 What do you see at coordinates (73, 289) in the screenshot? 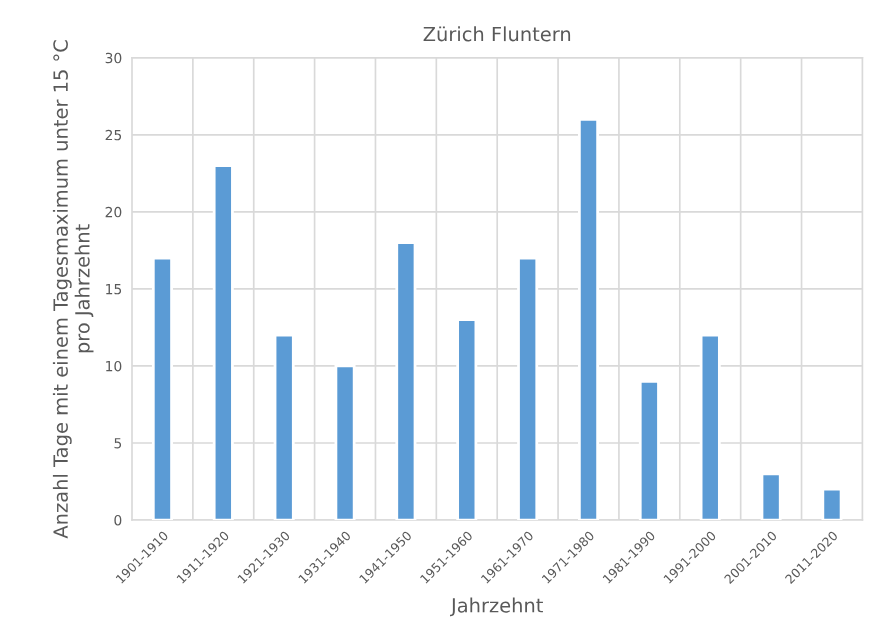
I see `y-axis-title: Anzahl Tage mit einem Tagesmaximum unter 15 °C pro Jahrzehnt` at bounding box center [73, 289].